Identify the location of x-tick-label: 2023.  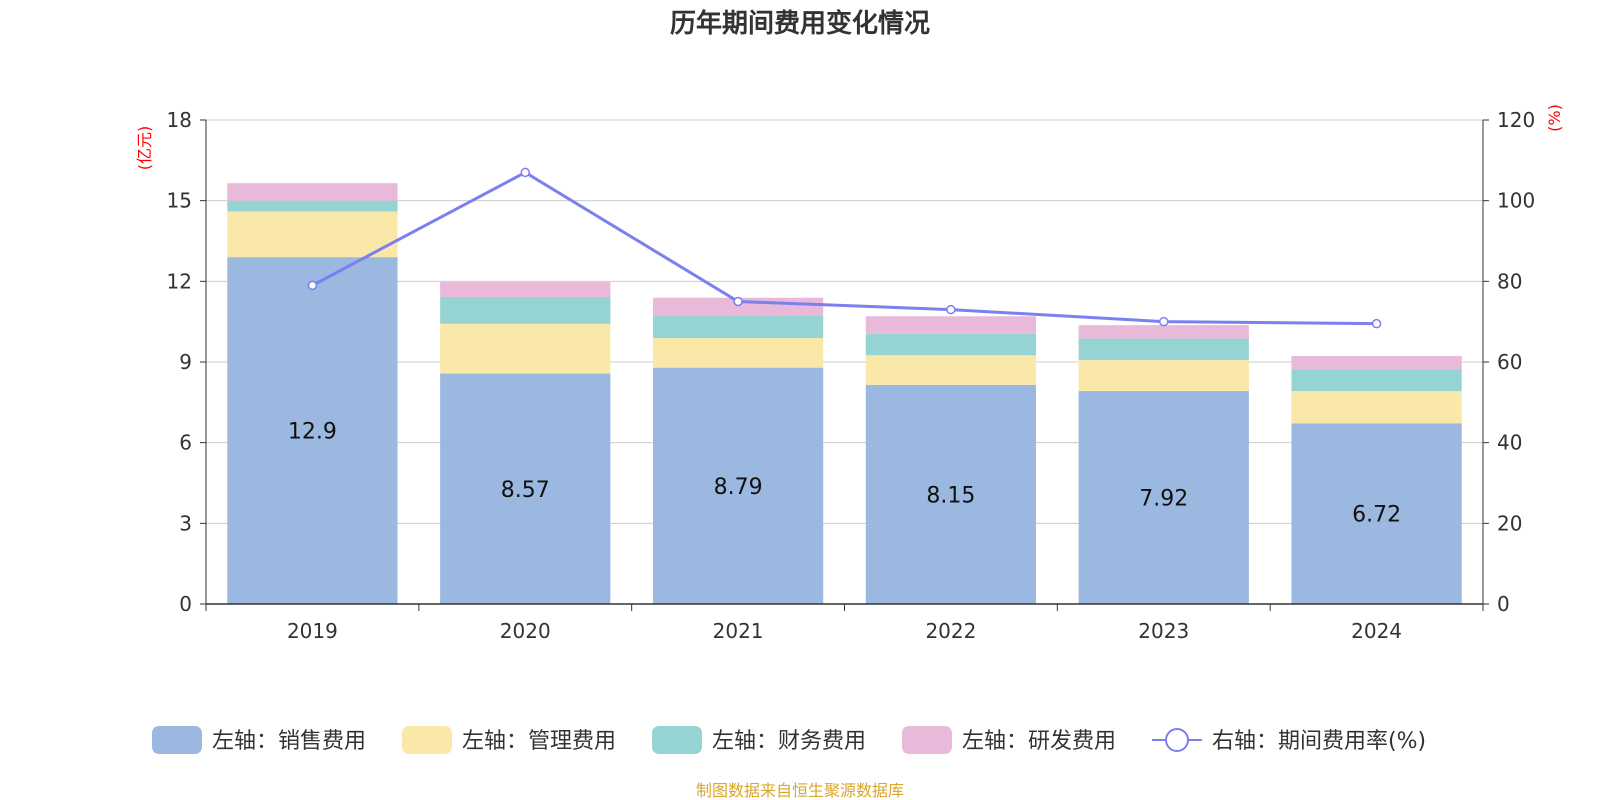
(1163, 631).